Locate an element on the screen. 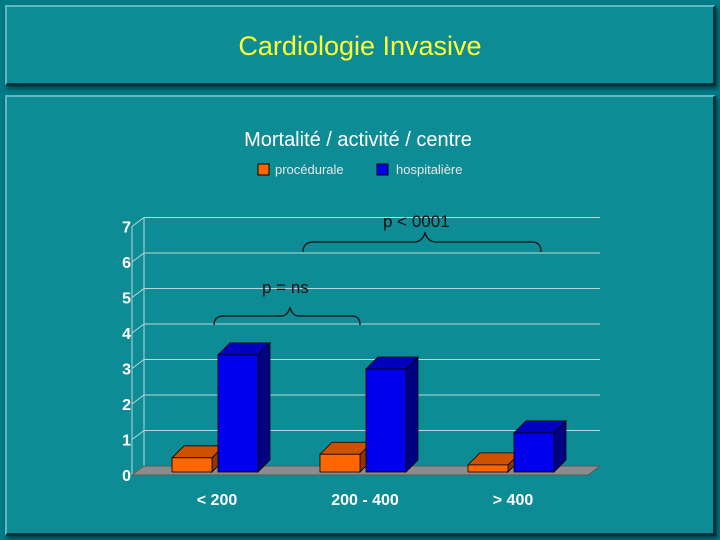  brace-small is located at coordinates (287, 316).